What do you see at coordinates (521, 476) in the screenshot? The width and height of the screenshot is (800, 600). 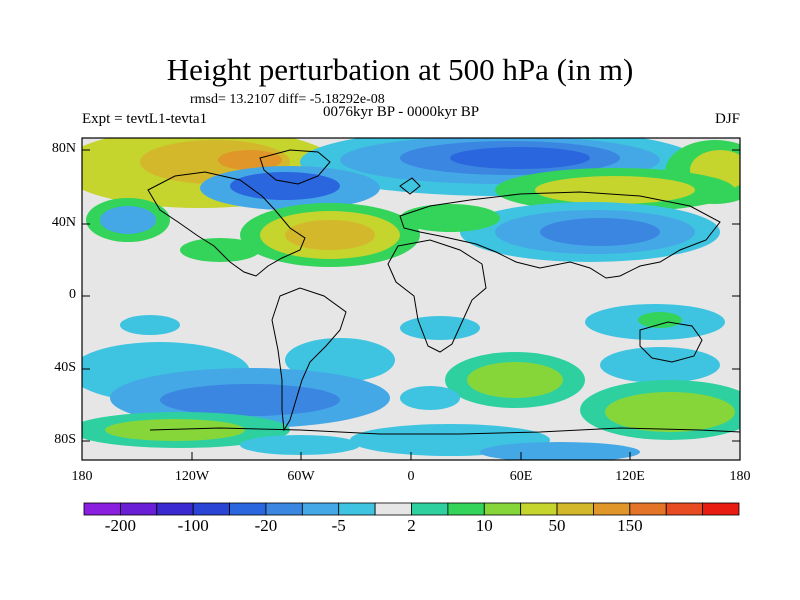 I see `lon-tick-60e: 60E` at bounding box center [521, 476].